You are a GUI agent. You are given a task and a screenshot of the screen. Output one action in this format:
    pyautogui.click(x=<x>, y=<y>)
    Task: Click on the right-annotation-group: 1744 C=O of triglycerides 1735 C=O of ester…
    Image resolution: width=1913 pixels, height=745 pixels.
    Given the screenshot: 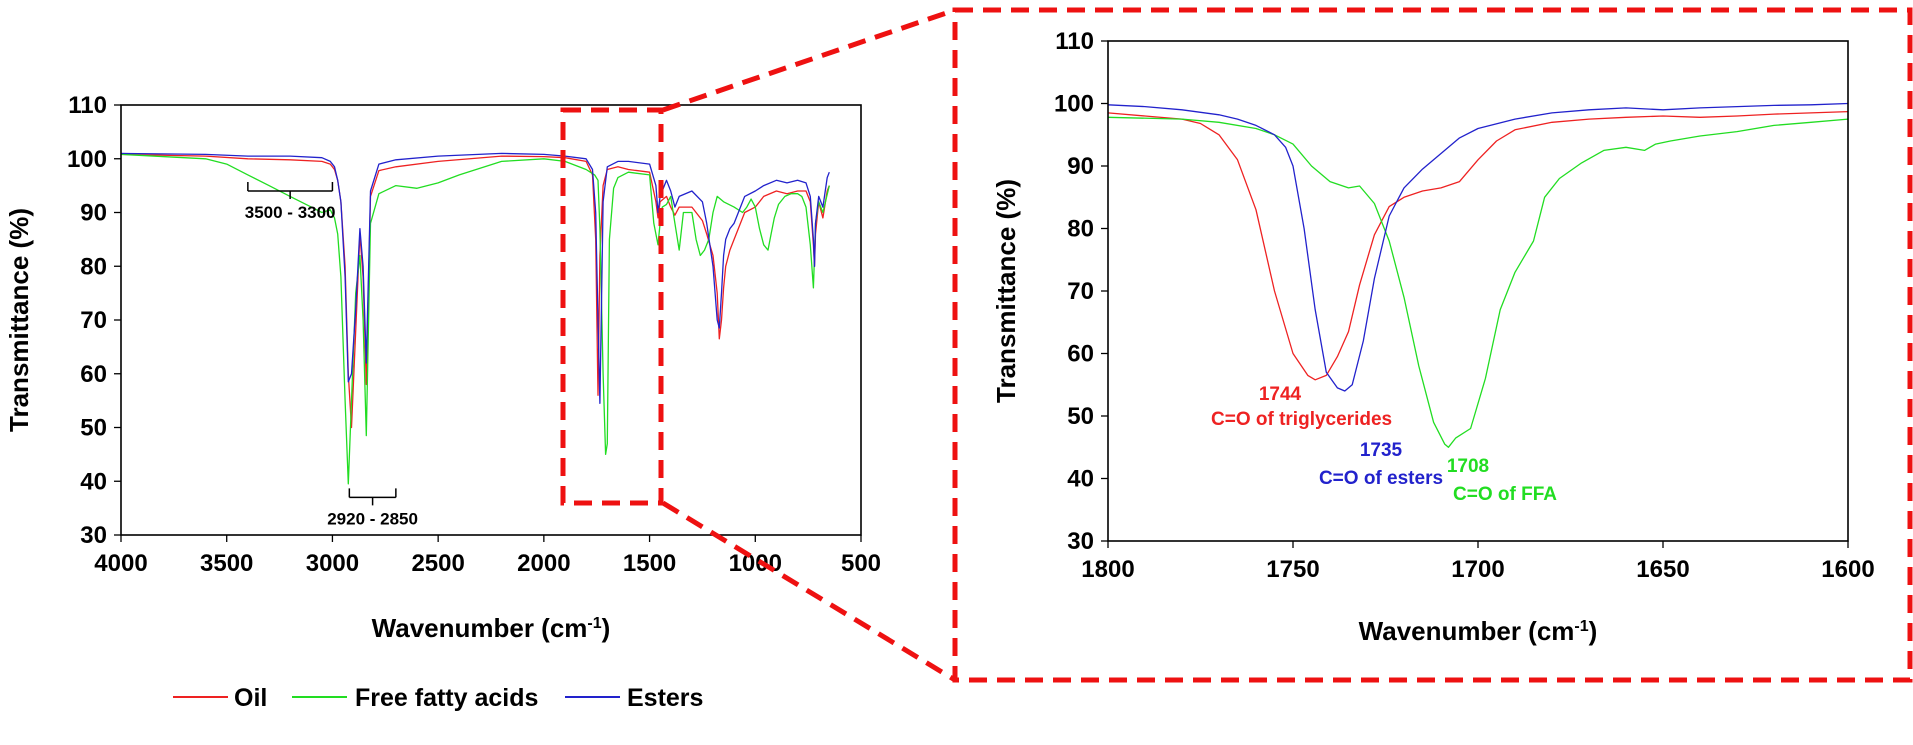 What is the action you would take?
    pyautogui.click(x=1384, y=444)
    